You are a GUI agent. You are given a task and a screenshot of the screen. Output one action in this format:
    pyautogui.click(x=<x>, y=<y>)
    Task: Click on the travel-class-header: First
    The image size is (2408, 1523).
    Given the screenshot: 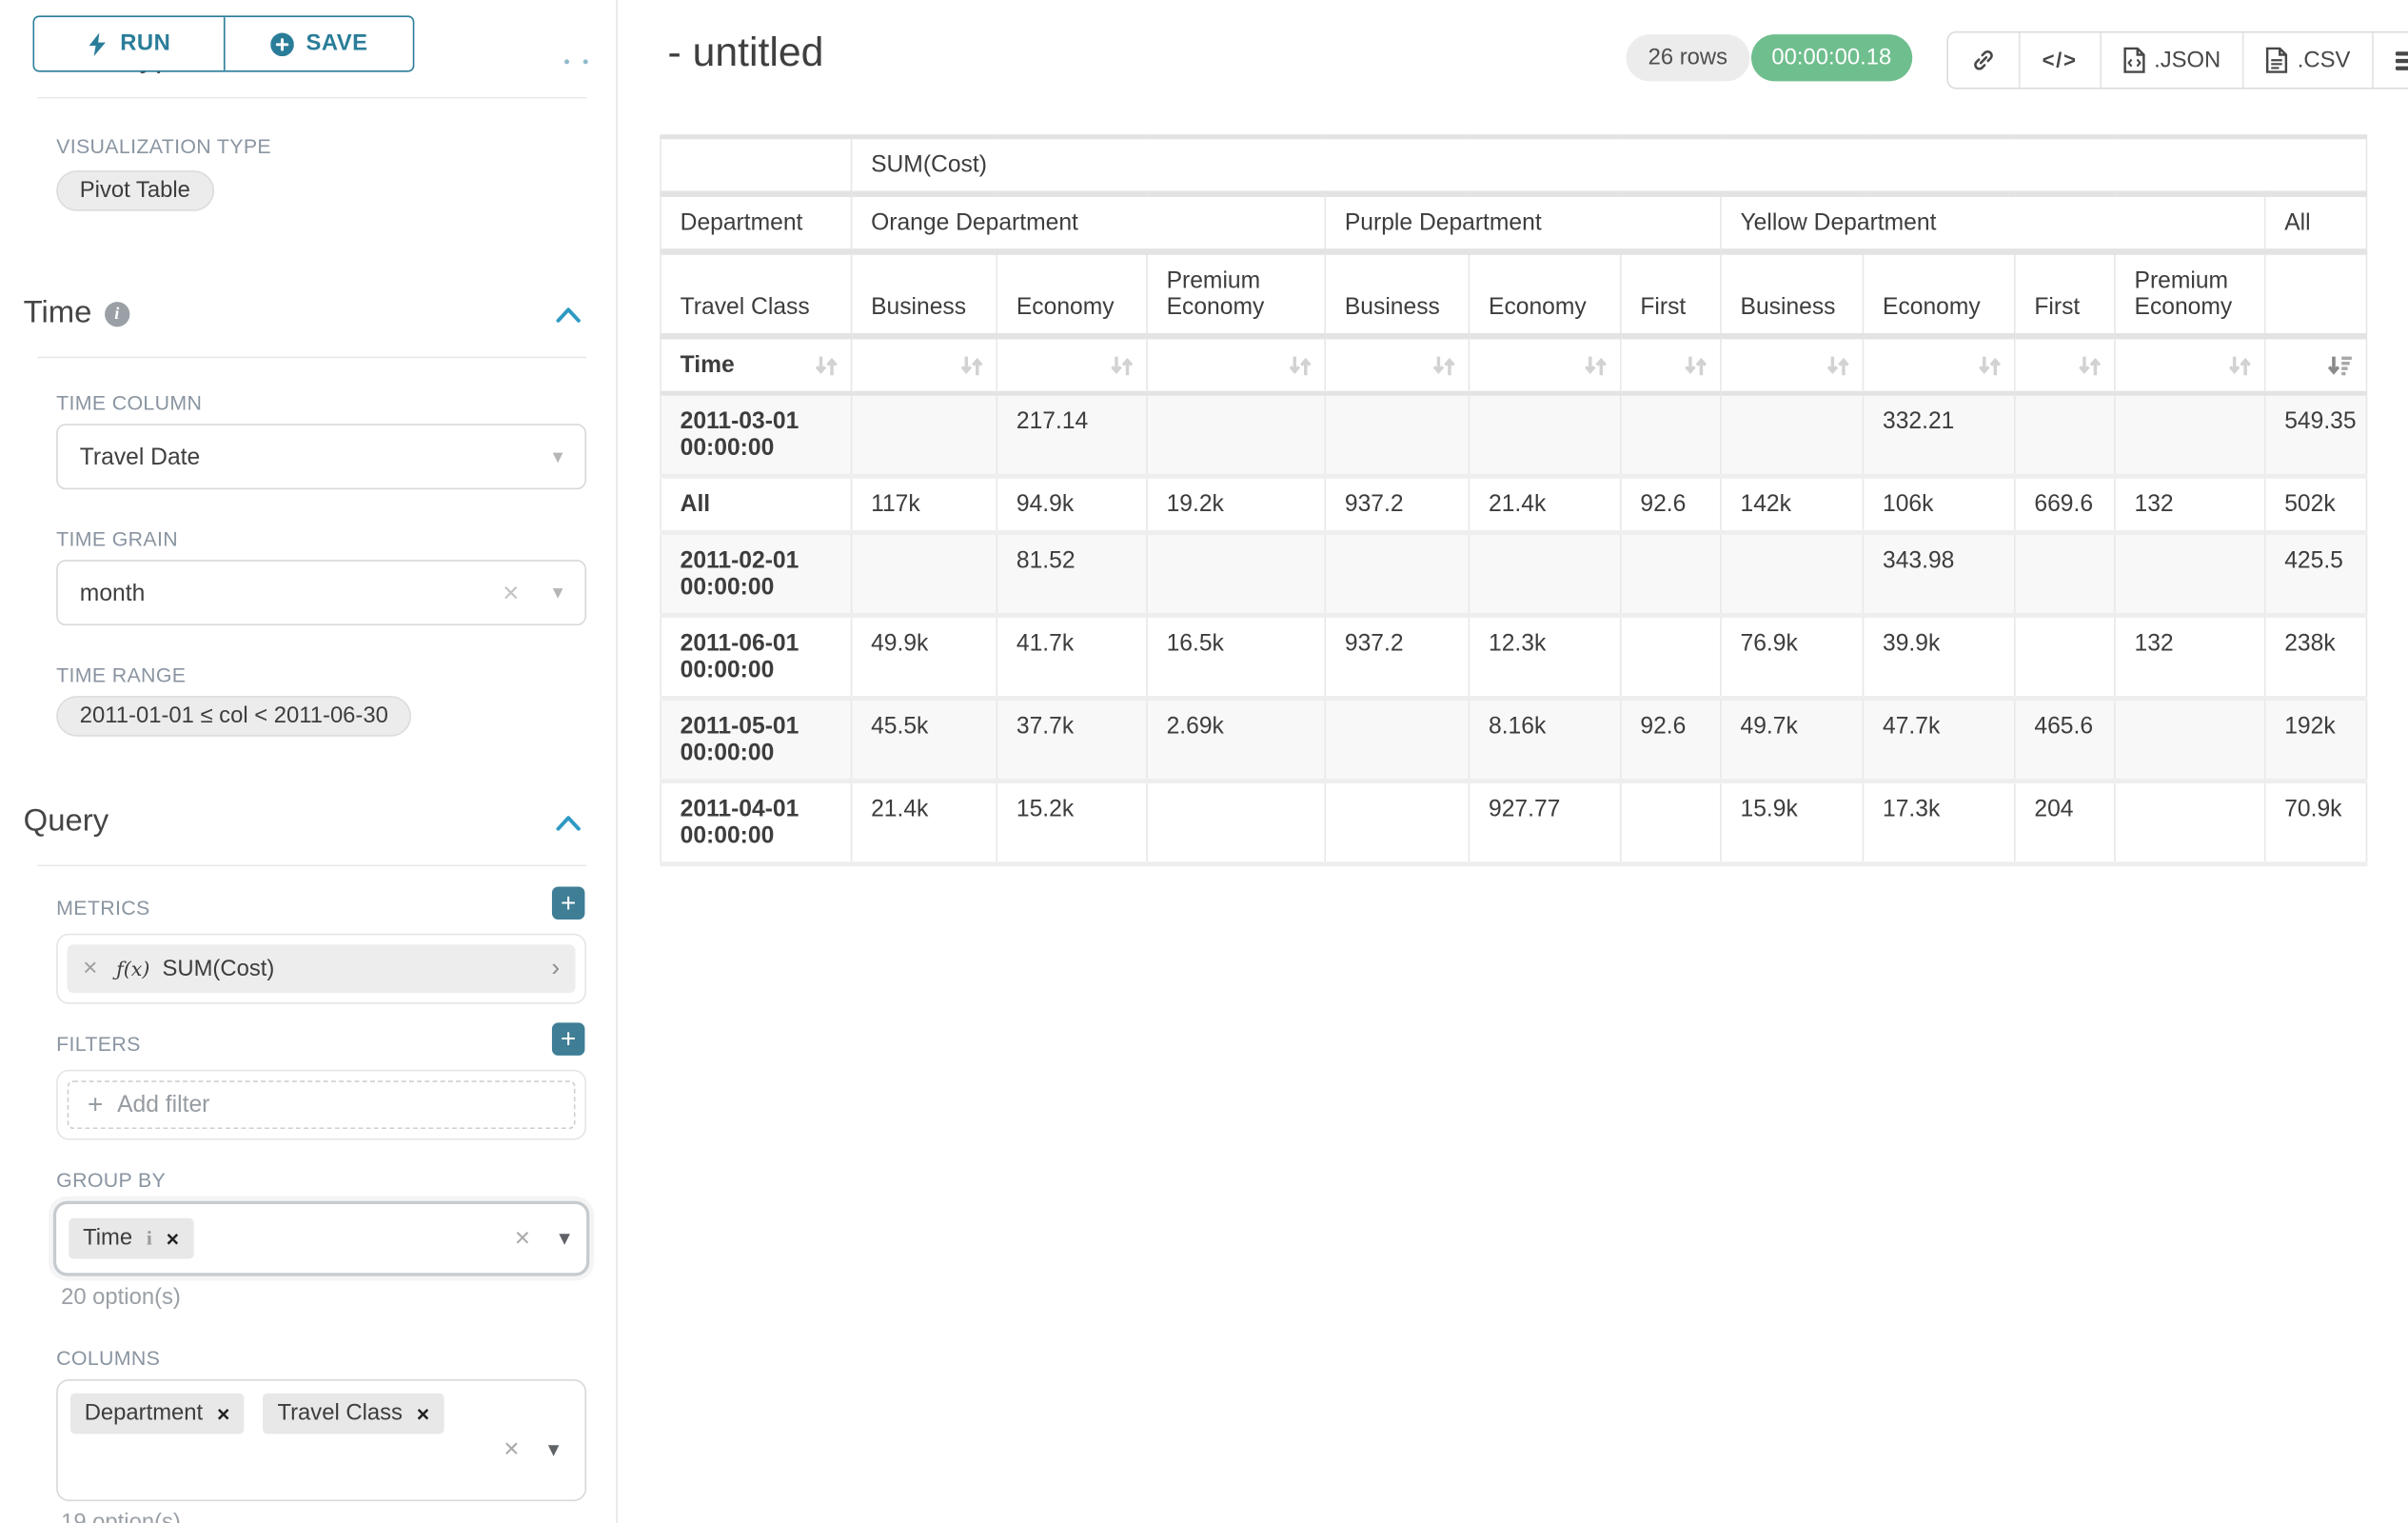 What is the action you would take?
    pyautogui.click(x=2064, y=296)
    